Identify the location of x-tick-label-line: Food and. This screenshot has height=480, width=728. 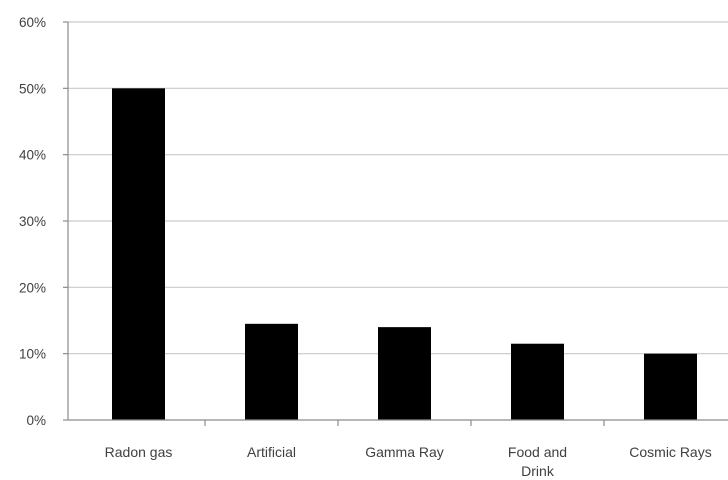
(537, 452).